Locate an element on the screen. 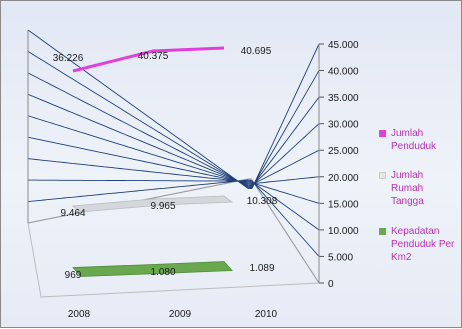 The height and width of the screenshot is (329, 462). legend-item-kepadatan-penduduk: Kepadatan Penduduk Per Km2 is located at coordinates (419, 249).